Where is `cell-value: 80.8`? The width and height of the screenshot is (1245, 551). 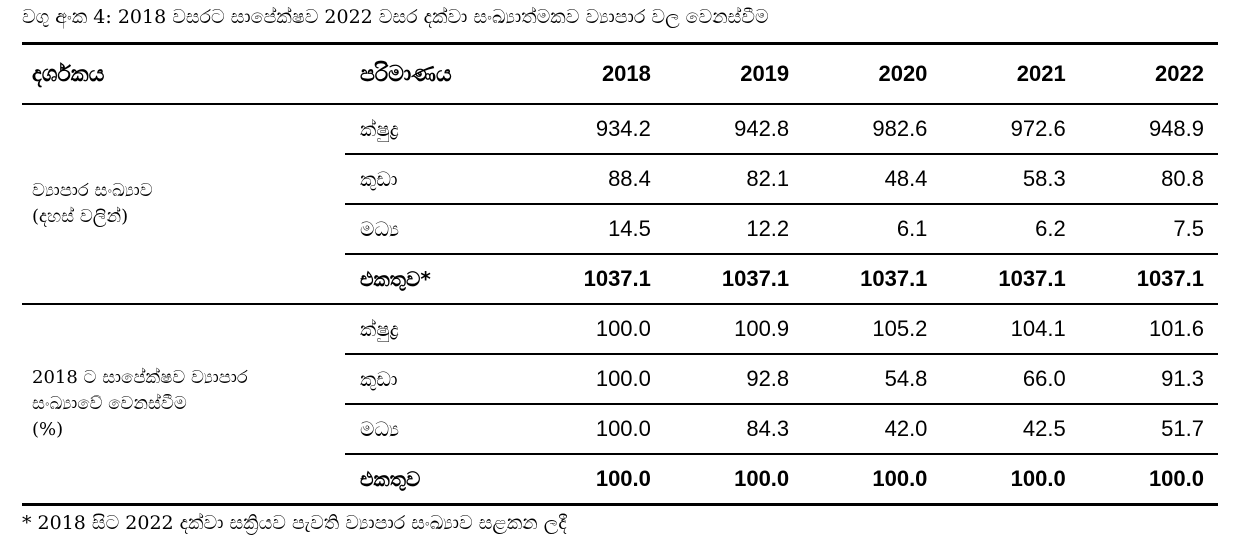 cell-value: 80.8 is located at coordinates (1148, 179).